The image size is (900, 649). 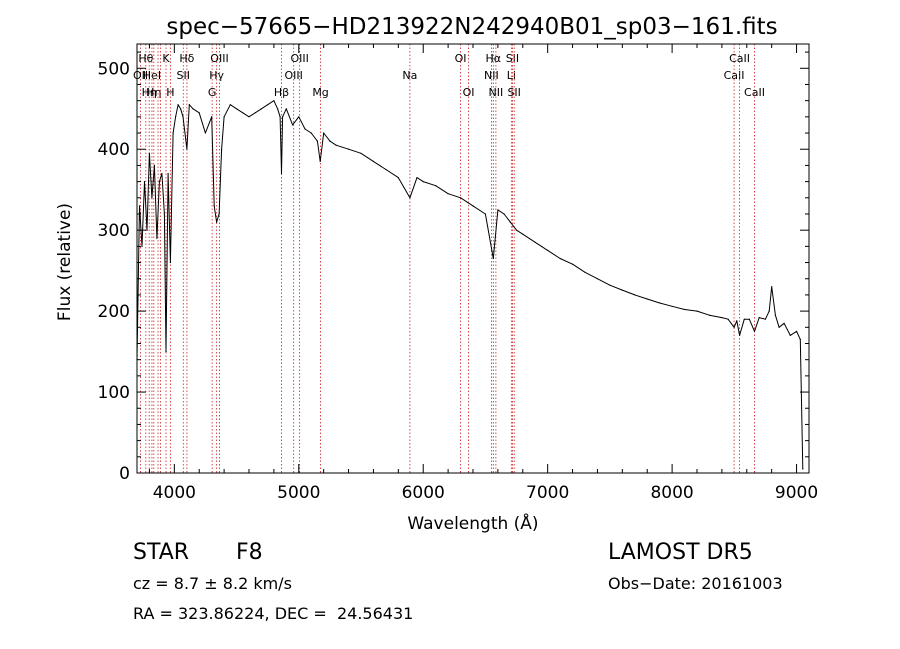 What do you see at coordinates (409, 75) in the screenshot?
I see `line-label-18: Na` at bounding box center [409, 75].